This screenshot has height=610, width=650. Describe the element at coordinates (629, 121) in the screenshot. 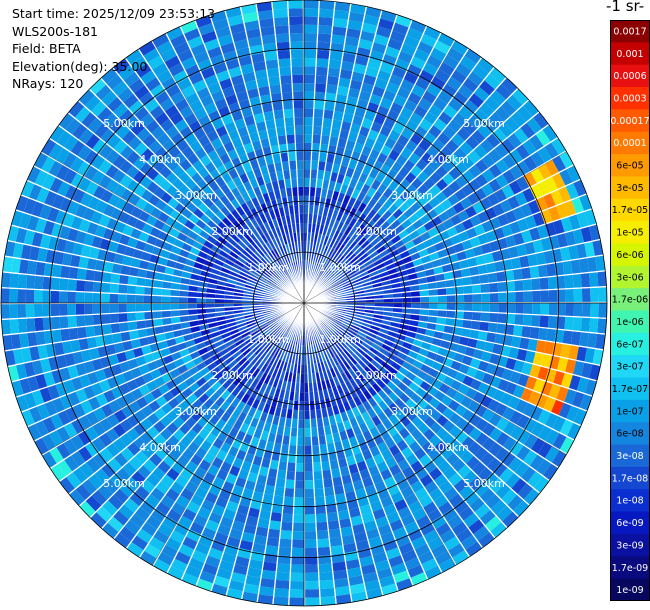

I see `colorbar-tick-label: 0.00017` at that location.